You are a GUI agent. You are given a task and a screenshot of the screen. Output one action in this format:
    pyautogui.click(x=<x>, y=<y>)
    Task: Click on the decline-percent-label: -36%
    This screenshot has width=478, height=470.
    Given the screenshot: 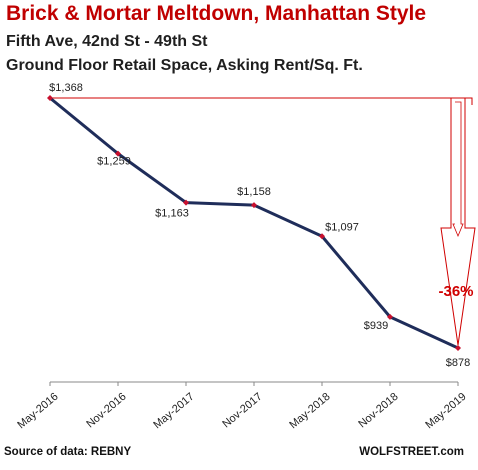 What is the action you would take?
    pyautogui.click(x=455, y=291)
    